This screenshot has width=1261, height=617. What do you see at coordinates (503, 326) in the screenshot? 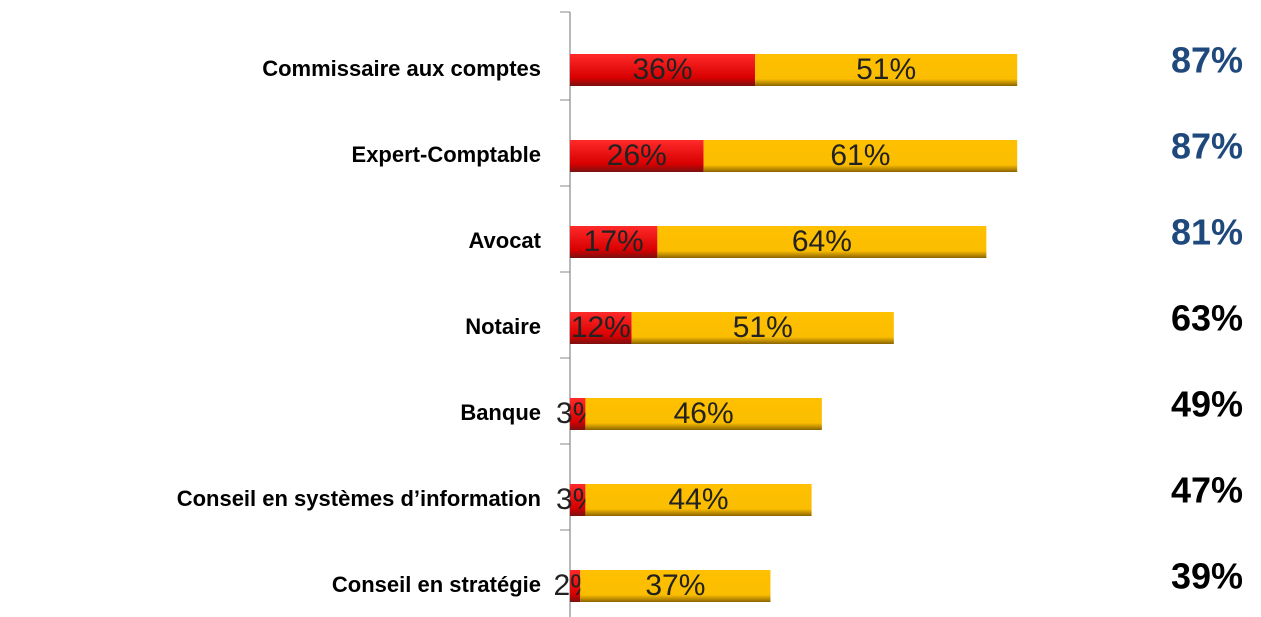
I see `category-label: Notaire` at bounding box center [503, 326].